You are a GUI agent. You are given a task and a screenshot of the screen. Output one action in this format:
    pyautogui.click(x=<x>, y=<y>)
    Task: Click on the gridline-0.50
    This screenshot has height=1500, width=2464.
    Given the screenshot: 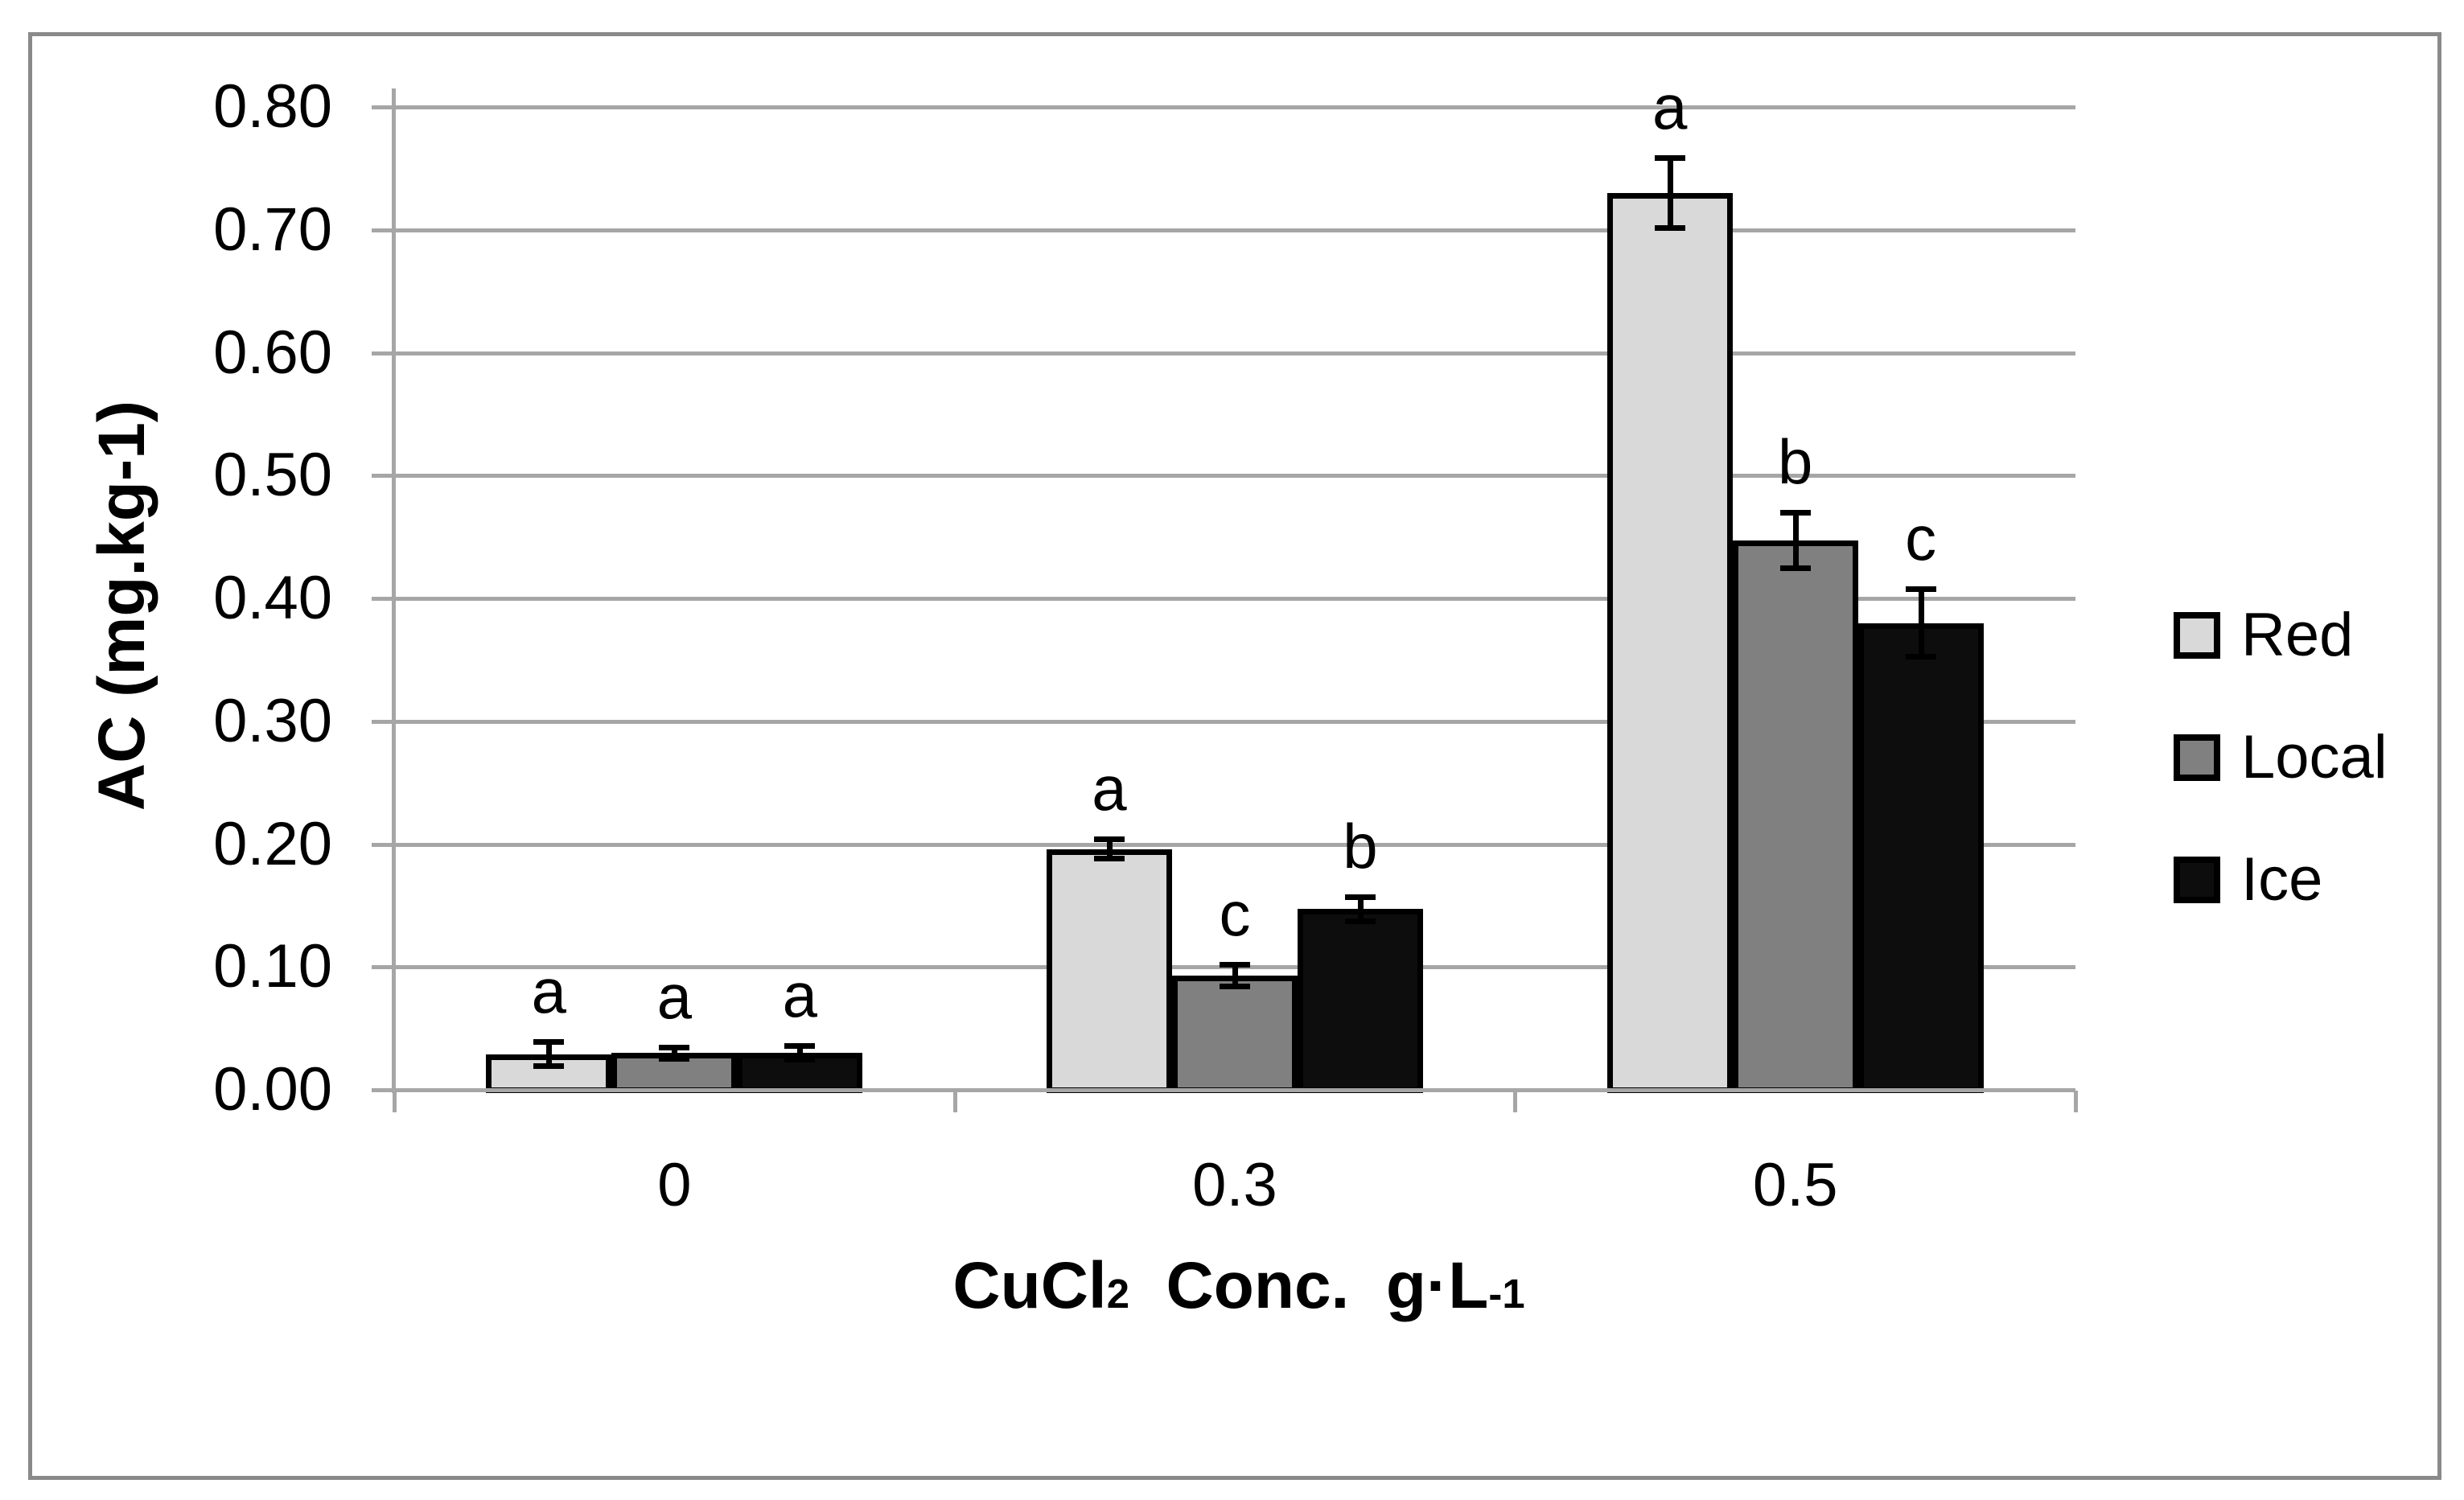 What is the action you would take?
    pyautogui.click(x=1234, y=476)
    